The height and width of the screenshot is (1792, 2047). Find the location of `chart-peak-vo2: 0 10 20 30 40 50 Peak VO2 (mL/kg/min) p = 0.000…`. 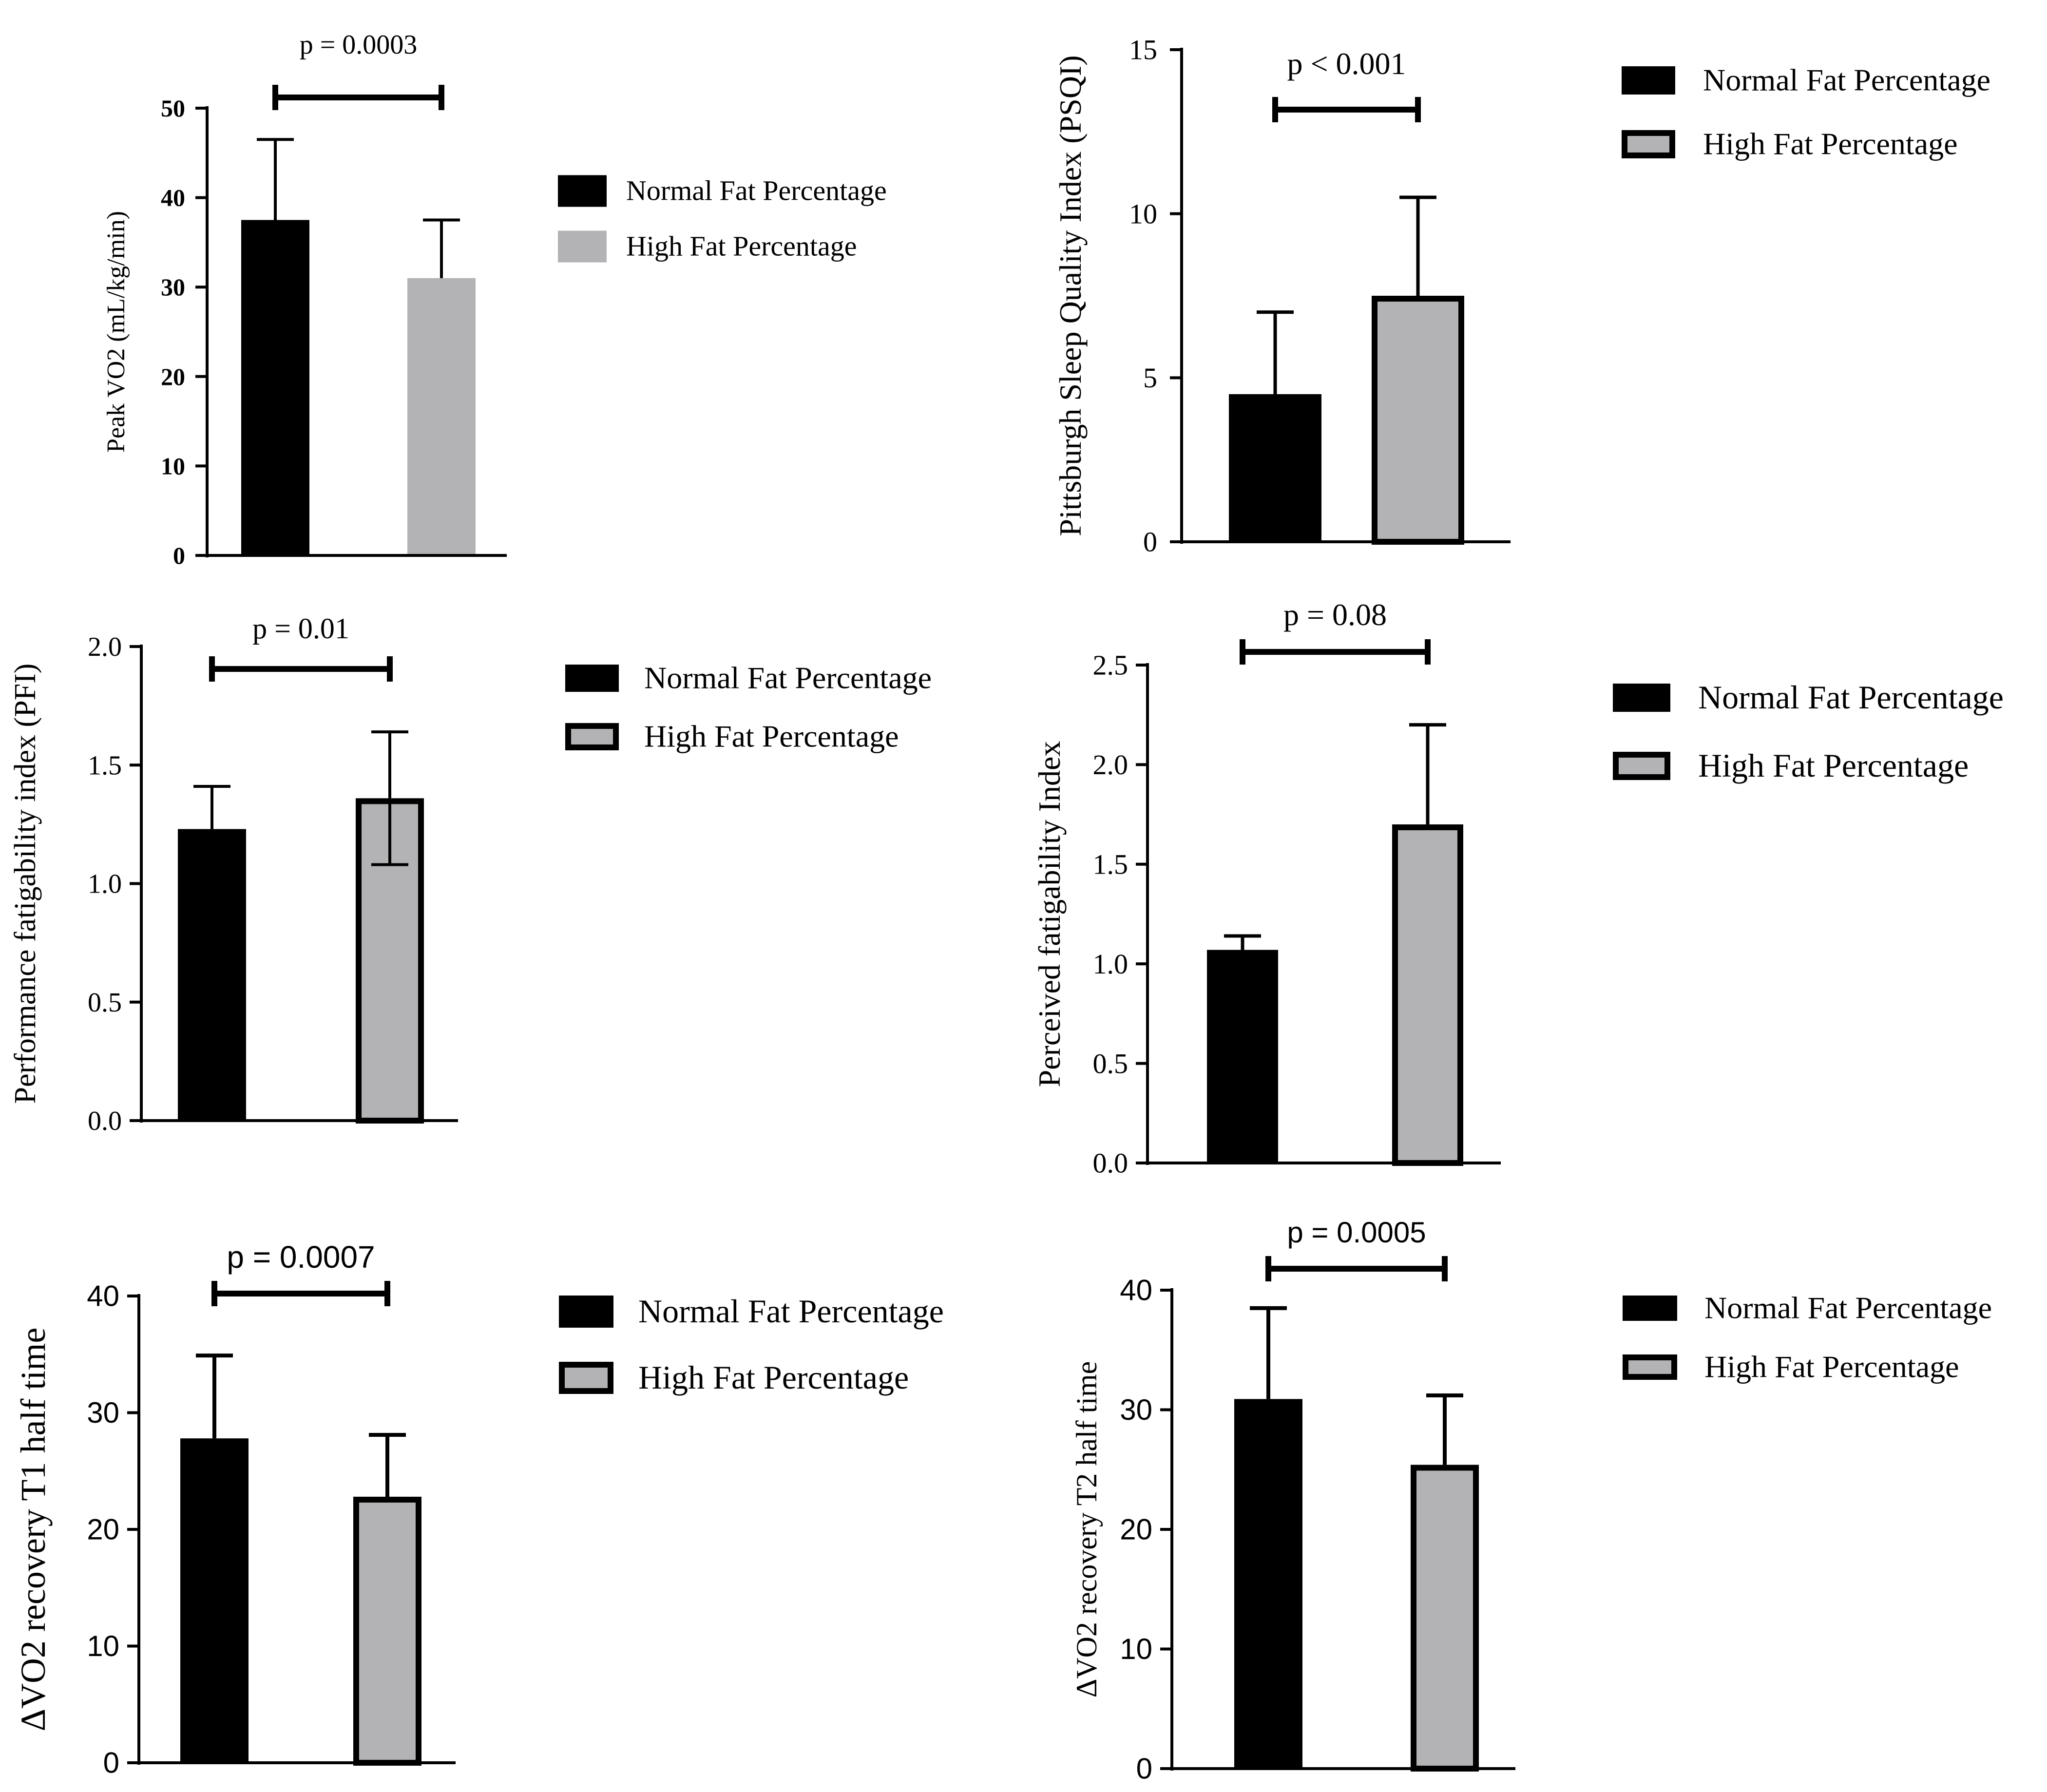

chart-peak-vo2: 0 10 20 30 40 50 Peak VO2 (mL/kg/min) p = 0.000… is located at coordinates (494, 300).